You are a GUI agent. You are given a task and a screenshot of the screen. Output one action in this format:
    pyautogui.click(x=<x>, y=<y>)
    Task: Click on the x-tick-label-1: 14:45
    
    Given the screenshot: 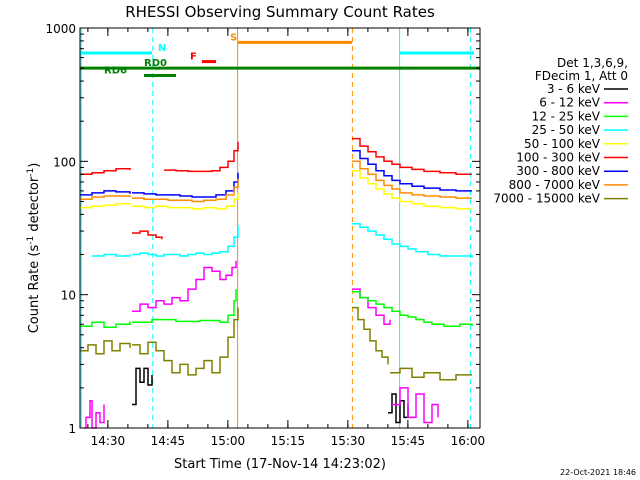 What is the action you would take?
    pyautogui.click(x=168, y=441)
    